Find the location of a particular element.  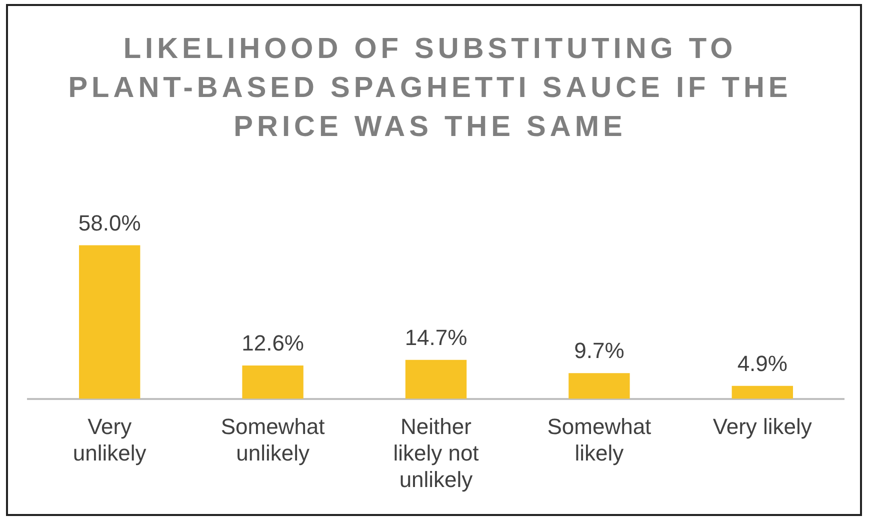

data-label: 9.7% is located at coordinates (599, 351).